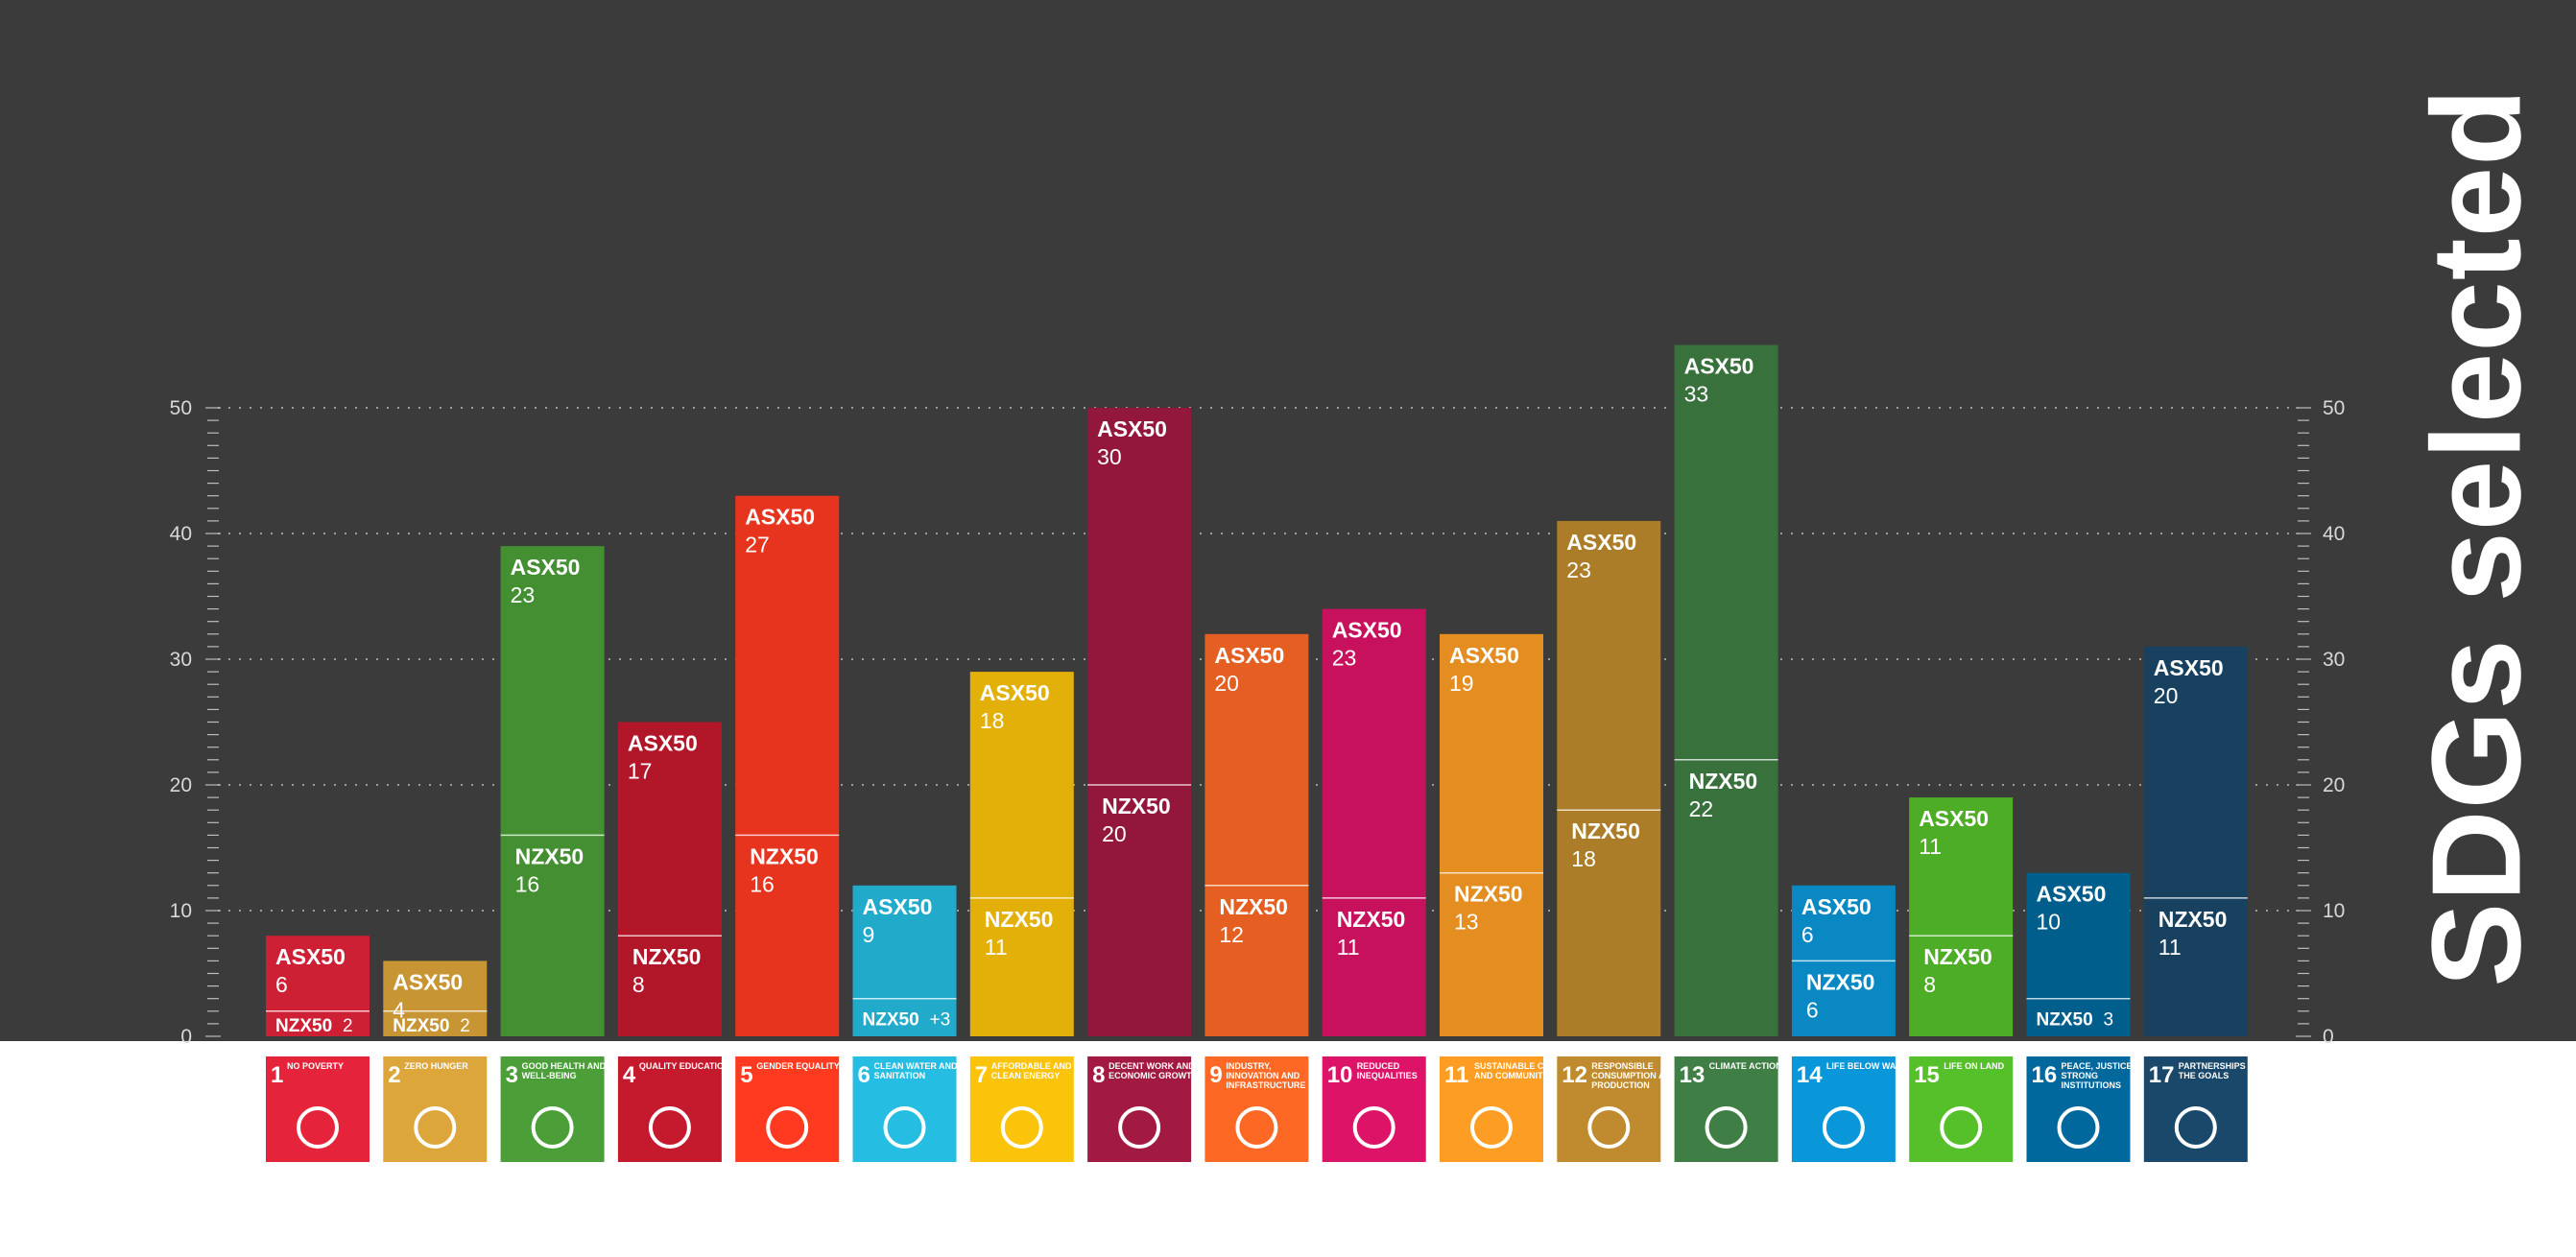  I want to click on sdg-tile-label: AFFORDABLE AND, so click(1031, 1066).